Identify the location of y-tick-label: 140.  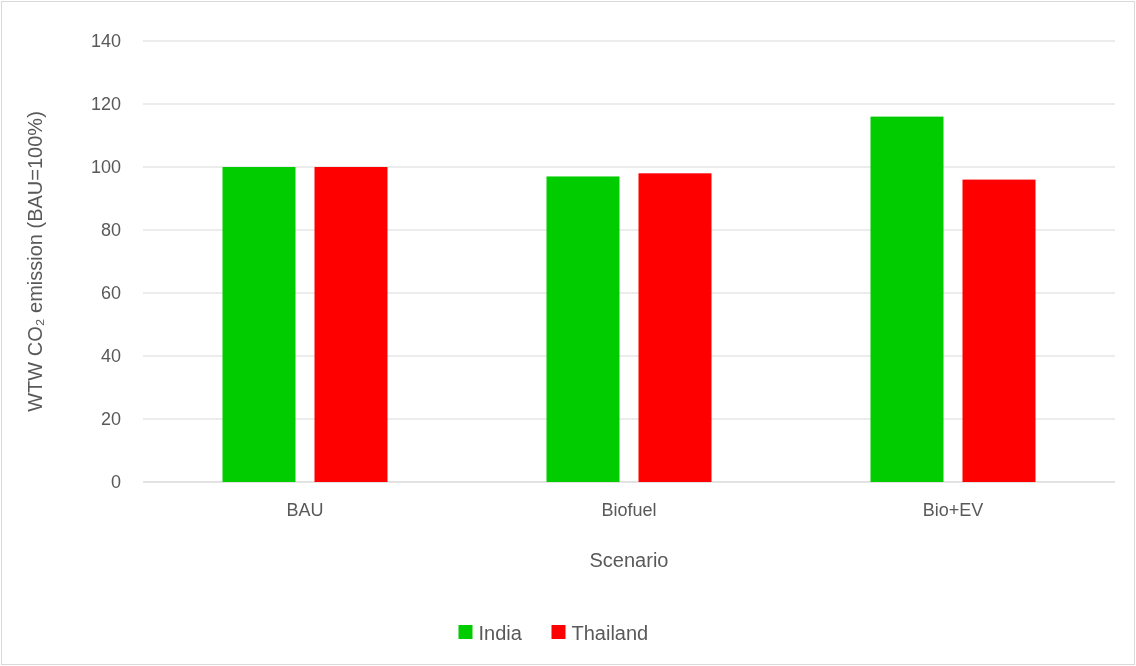
(105, 41).